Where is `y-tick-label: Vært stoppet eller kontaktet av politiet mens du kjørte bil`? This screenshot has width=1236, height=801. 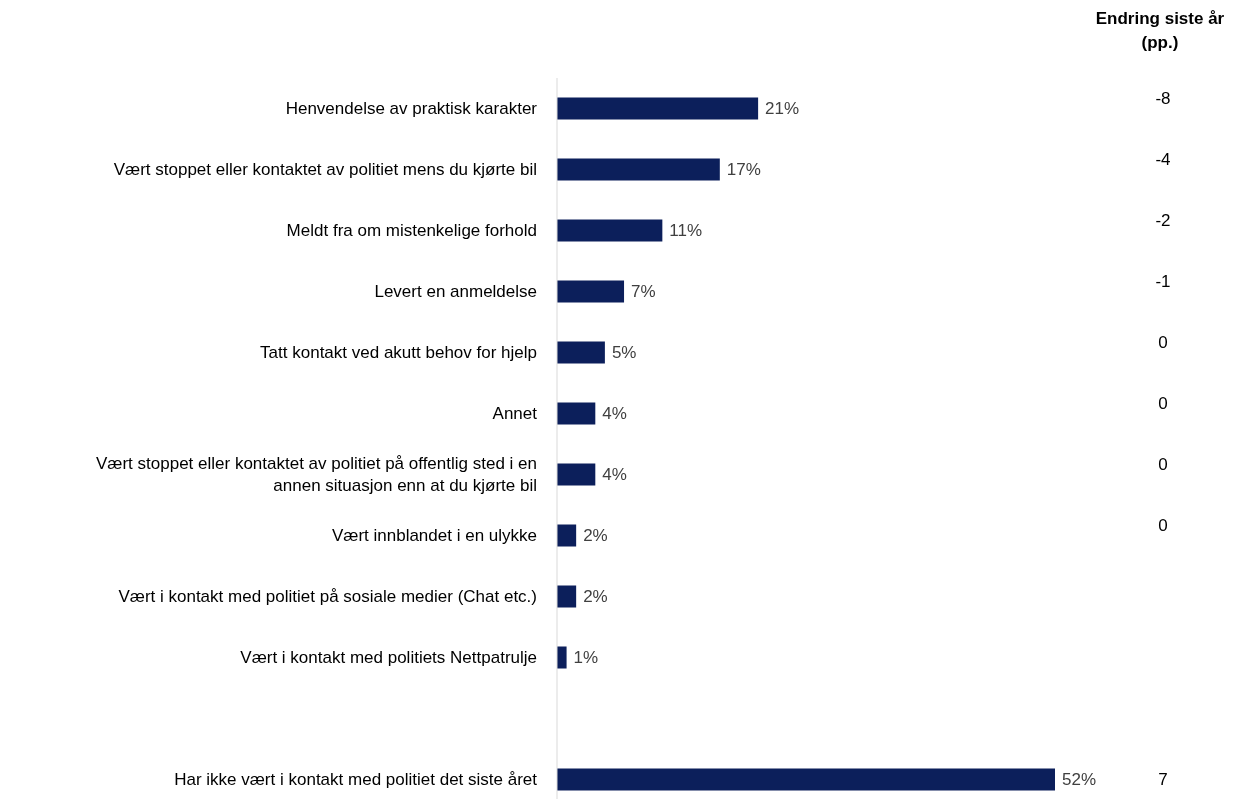 y-tick-label: Vært stoppet eller kontaktet av politiet mens du kjørte bil is located at coordinates (325, 170).